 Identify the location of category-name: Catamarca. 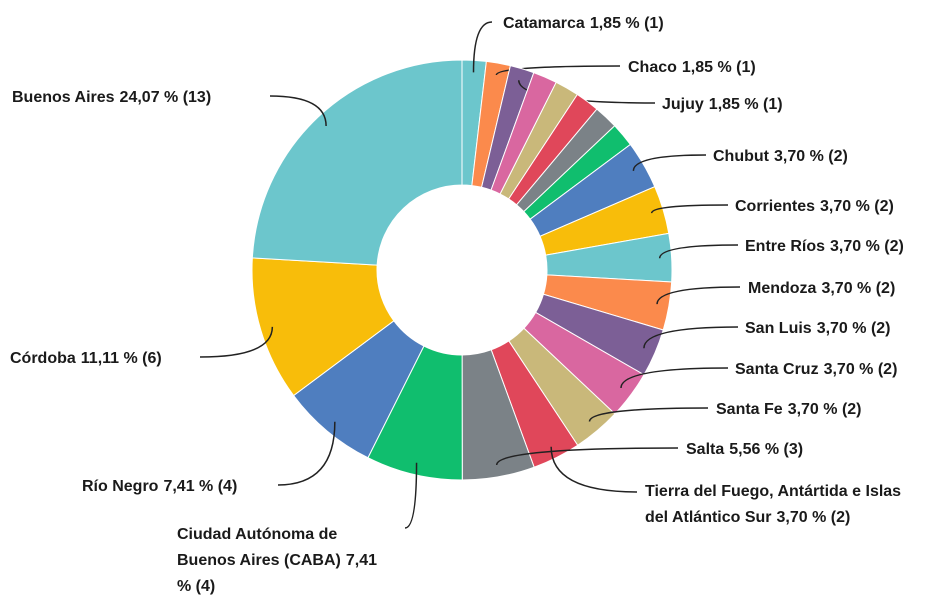
(544, 23).